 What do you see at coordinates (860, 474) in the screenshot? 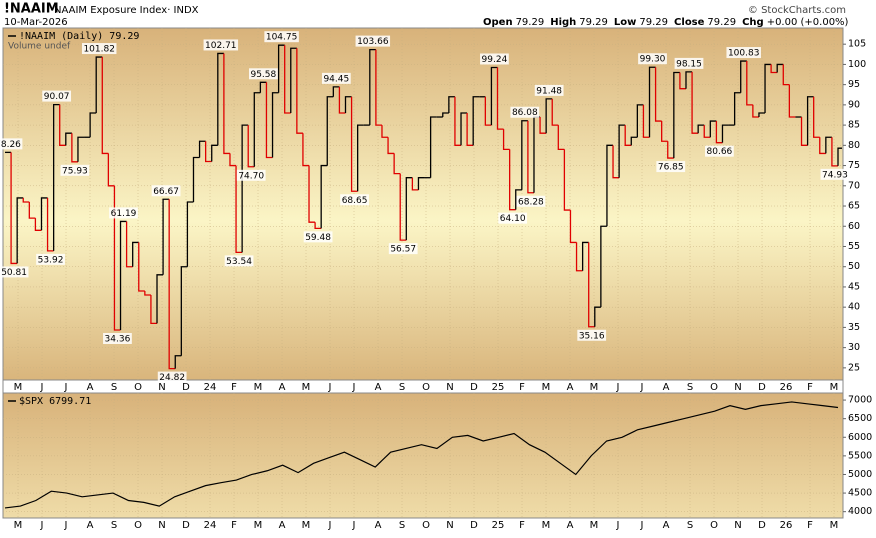
I see `y-tick-label: 5000` at bounding box center [860, 474].